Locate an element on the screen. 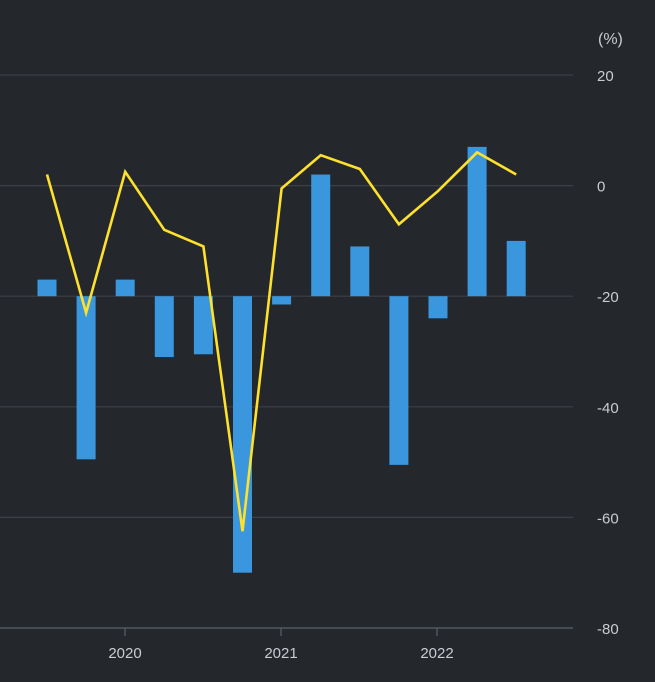 This screenshot has height=682, width=655. y-tick-label: -80 is located at coordinates (608, 629).